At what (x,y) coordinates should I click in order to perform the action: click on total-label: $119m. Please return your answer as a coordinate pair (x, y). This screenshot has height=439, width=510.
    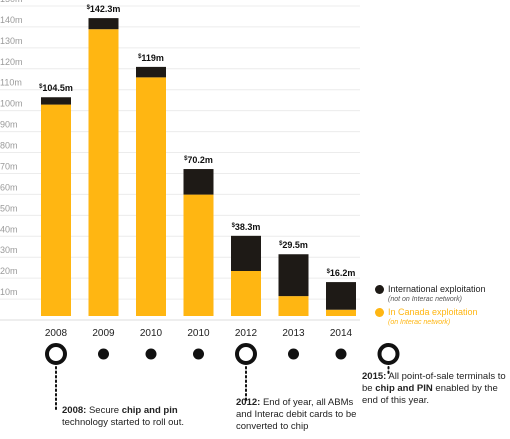
    Looking at the image, I should click on (151, 58).